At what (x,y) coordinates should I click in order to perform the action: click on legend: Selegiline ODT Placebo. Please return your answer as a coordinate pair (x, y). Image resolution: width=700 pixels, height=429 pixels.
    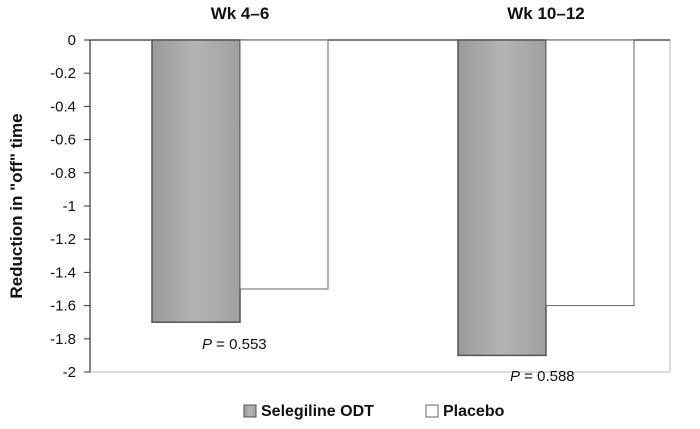
    Looking at the image, I should click on (374, 411).